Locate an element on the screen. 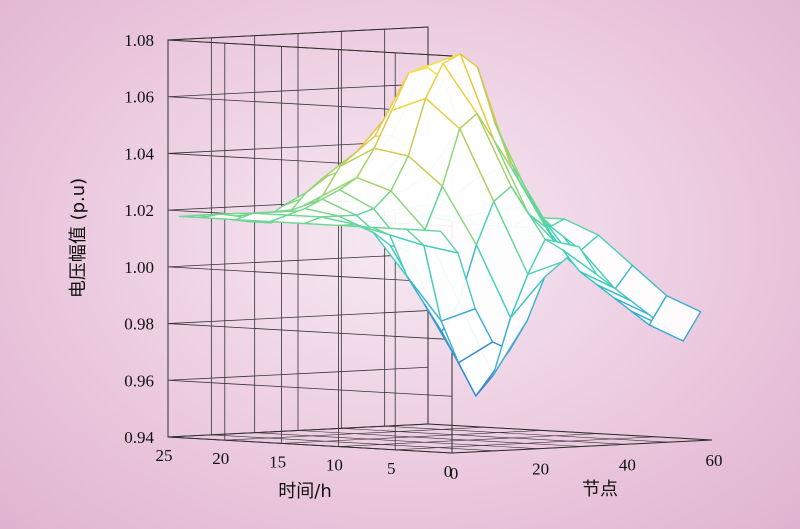 This screenshot has width=800, height=529. y-tick-label: 0 is located at coordinates (448, 471).